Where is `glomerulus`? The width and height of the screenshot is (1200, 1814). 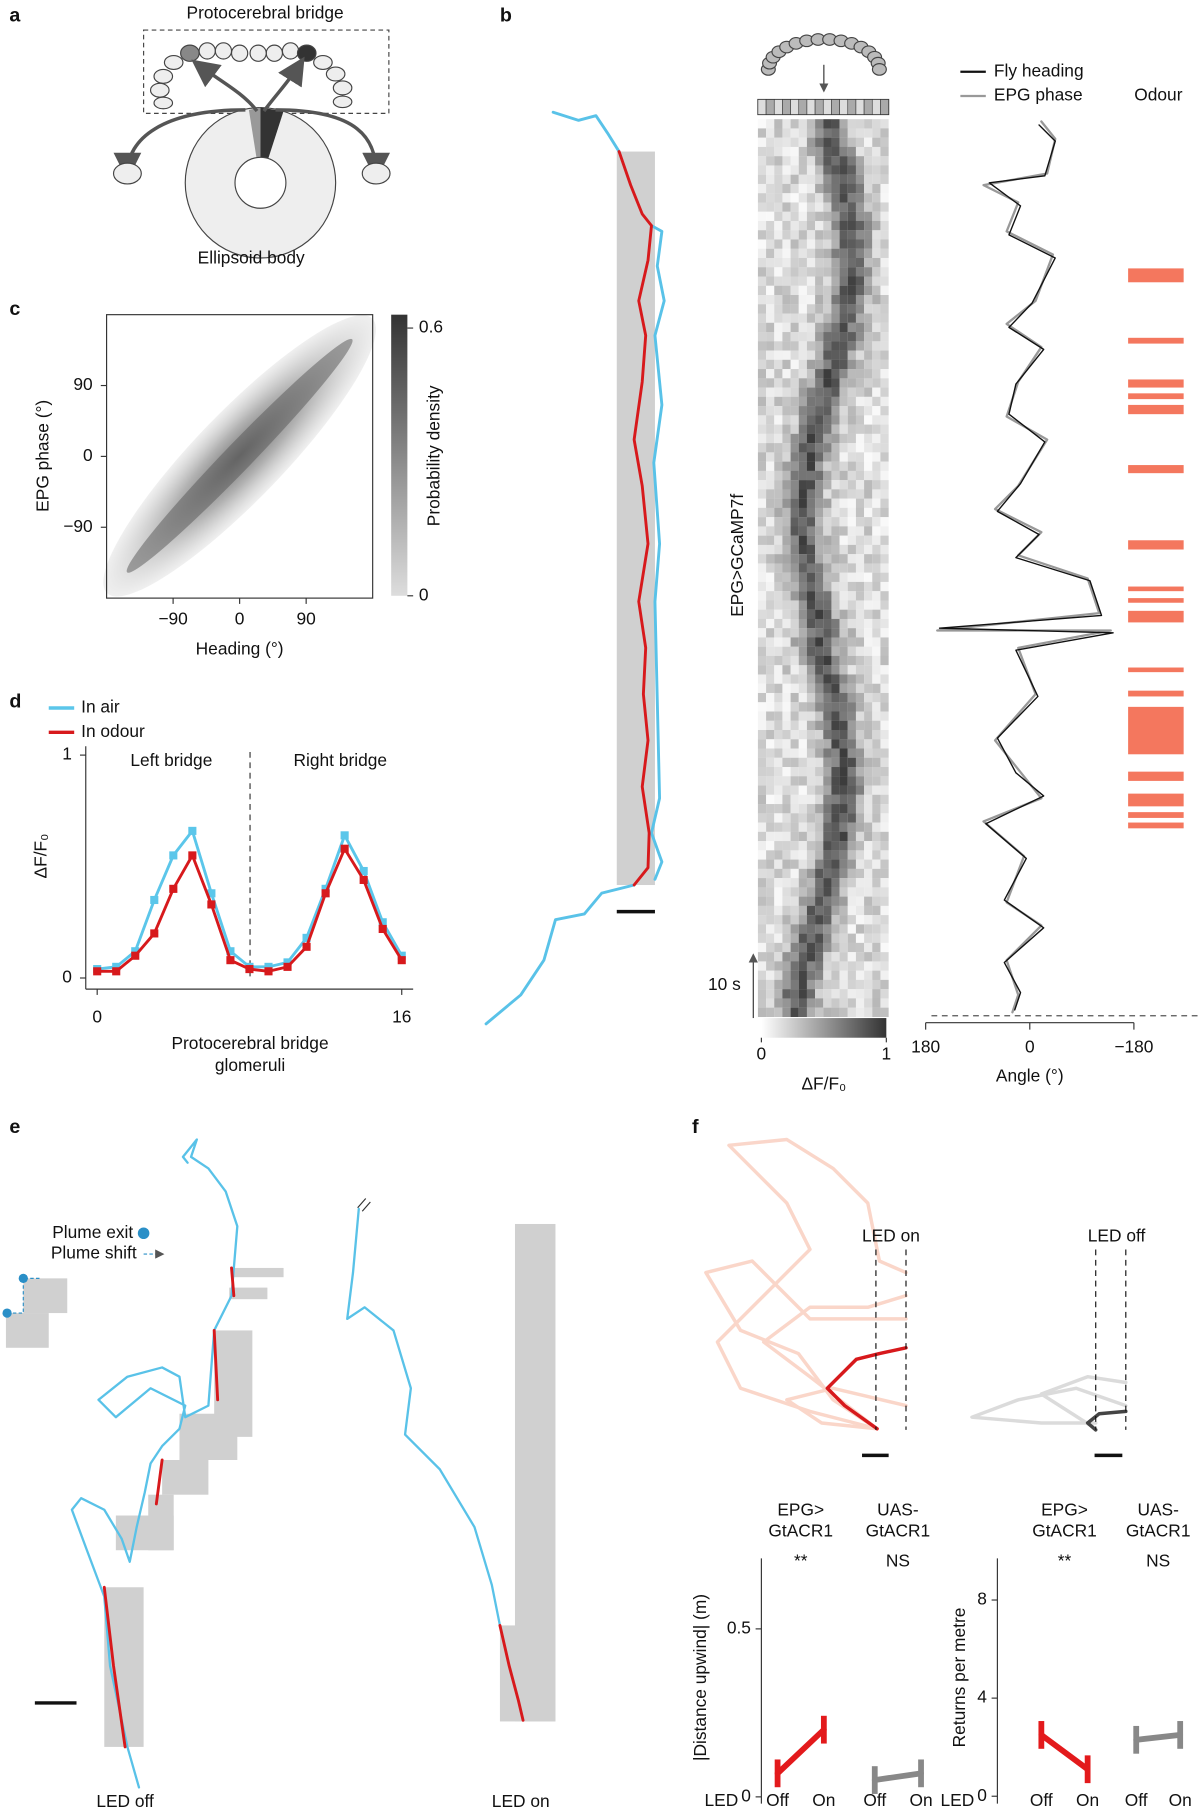 glomerulus is located at coordinates (803, 107).